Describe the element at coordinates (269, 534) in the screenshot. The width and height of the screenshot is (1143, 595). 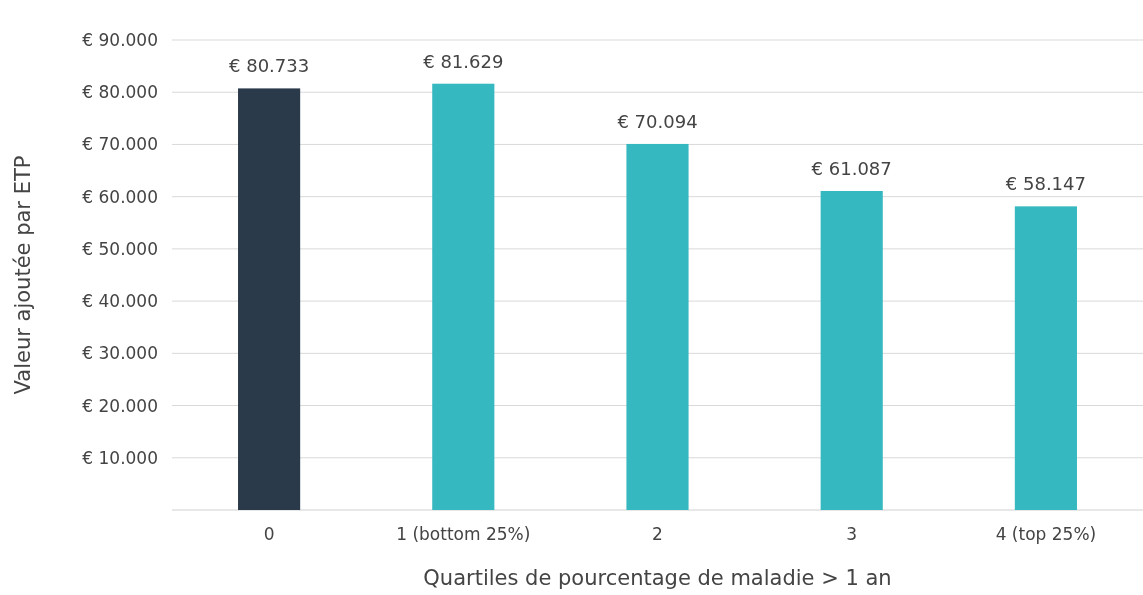
I see `x-tick-label: 0` at that location.